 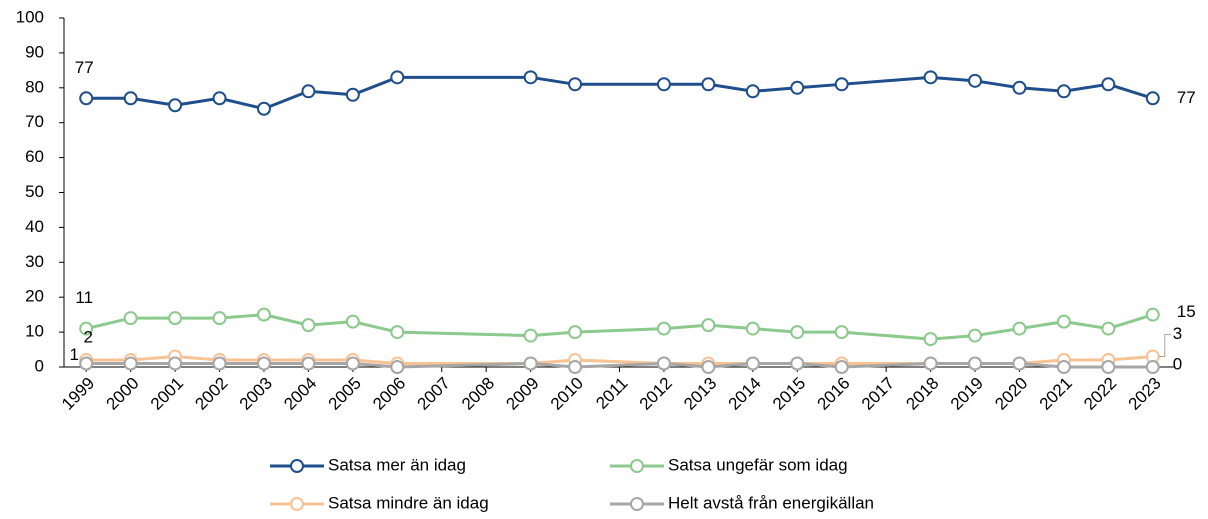 I want to click on x-tick-label: 2020, so click(x=1011, y=394).